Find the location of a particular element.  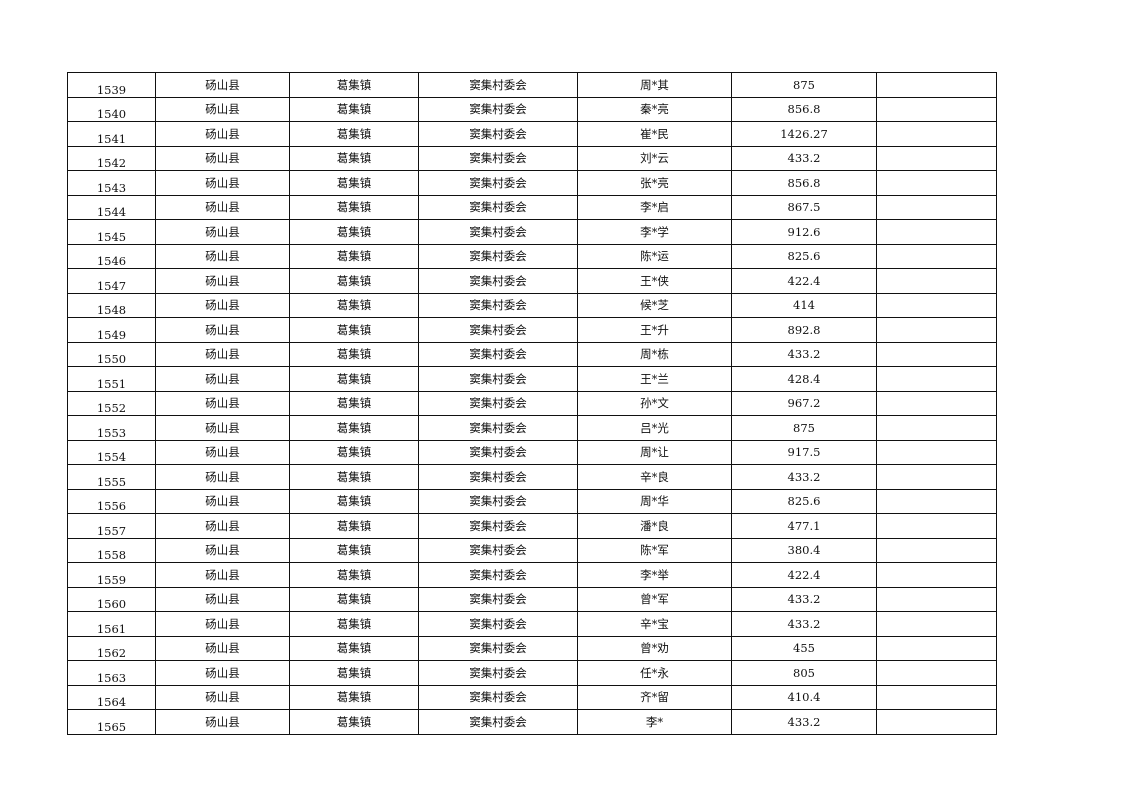

table-row: 1547 砀山县 葛集镇 窦集村委会 王*侠 422.4 is located at coordinates (532, 281).